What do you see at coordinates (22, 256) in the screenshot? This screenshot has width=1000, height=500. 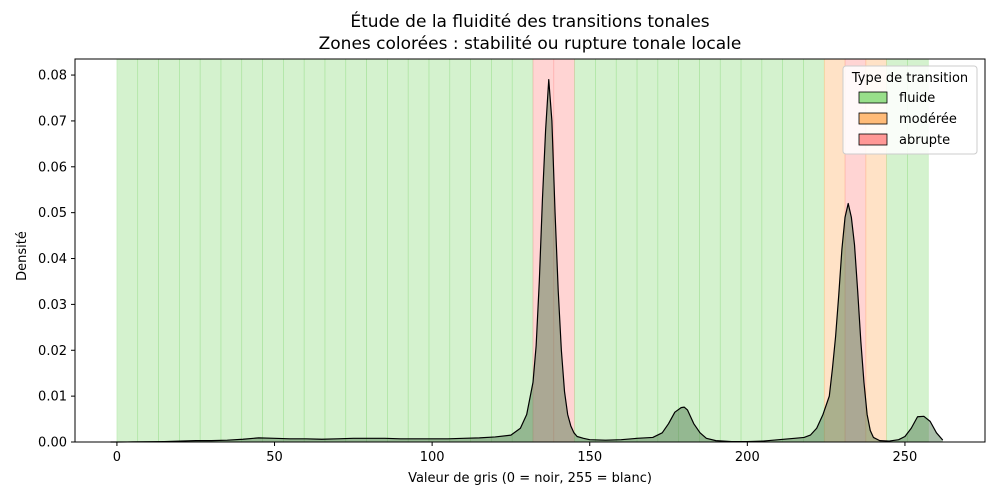 I see `y-axis-label: Densité` at bounding box center [22, 256].